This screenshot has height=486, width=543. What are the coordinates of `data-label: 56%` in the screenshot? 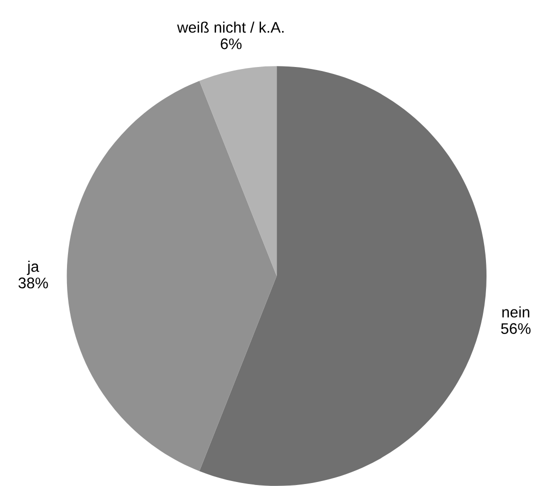 It's located at (516, 328).